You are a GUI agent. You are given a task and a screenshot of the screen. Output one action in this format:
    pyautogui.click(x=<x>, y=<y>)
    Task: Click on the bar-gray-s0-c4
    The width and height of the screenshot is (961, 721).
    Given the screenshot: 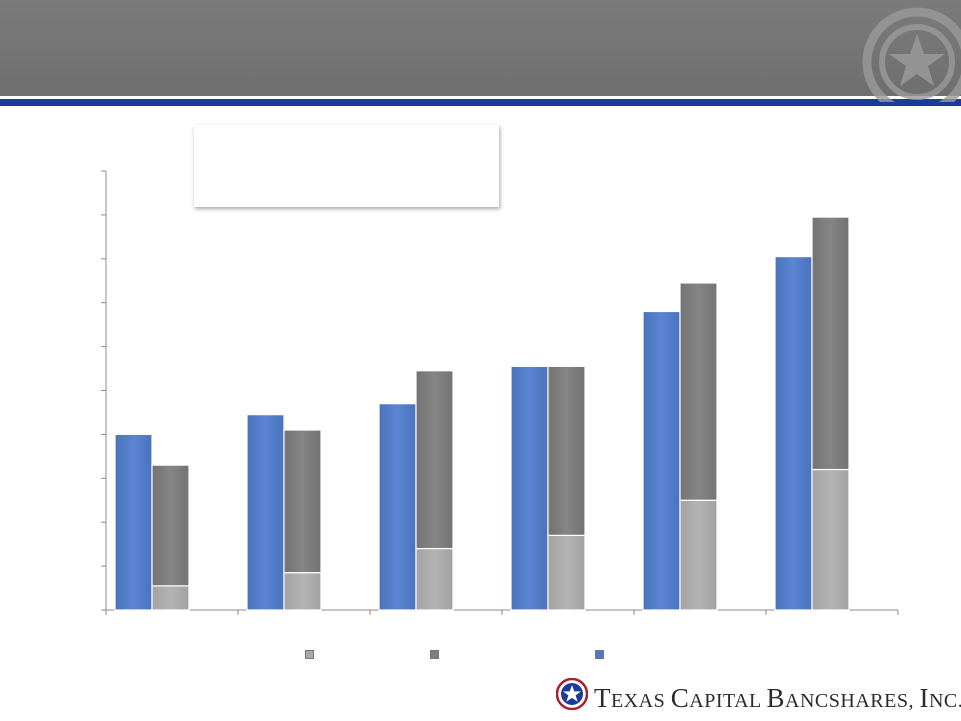 What is the action you would take?
    pyautogui.click(x=698, y=555)
    